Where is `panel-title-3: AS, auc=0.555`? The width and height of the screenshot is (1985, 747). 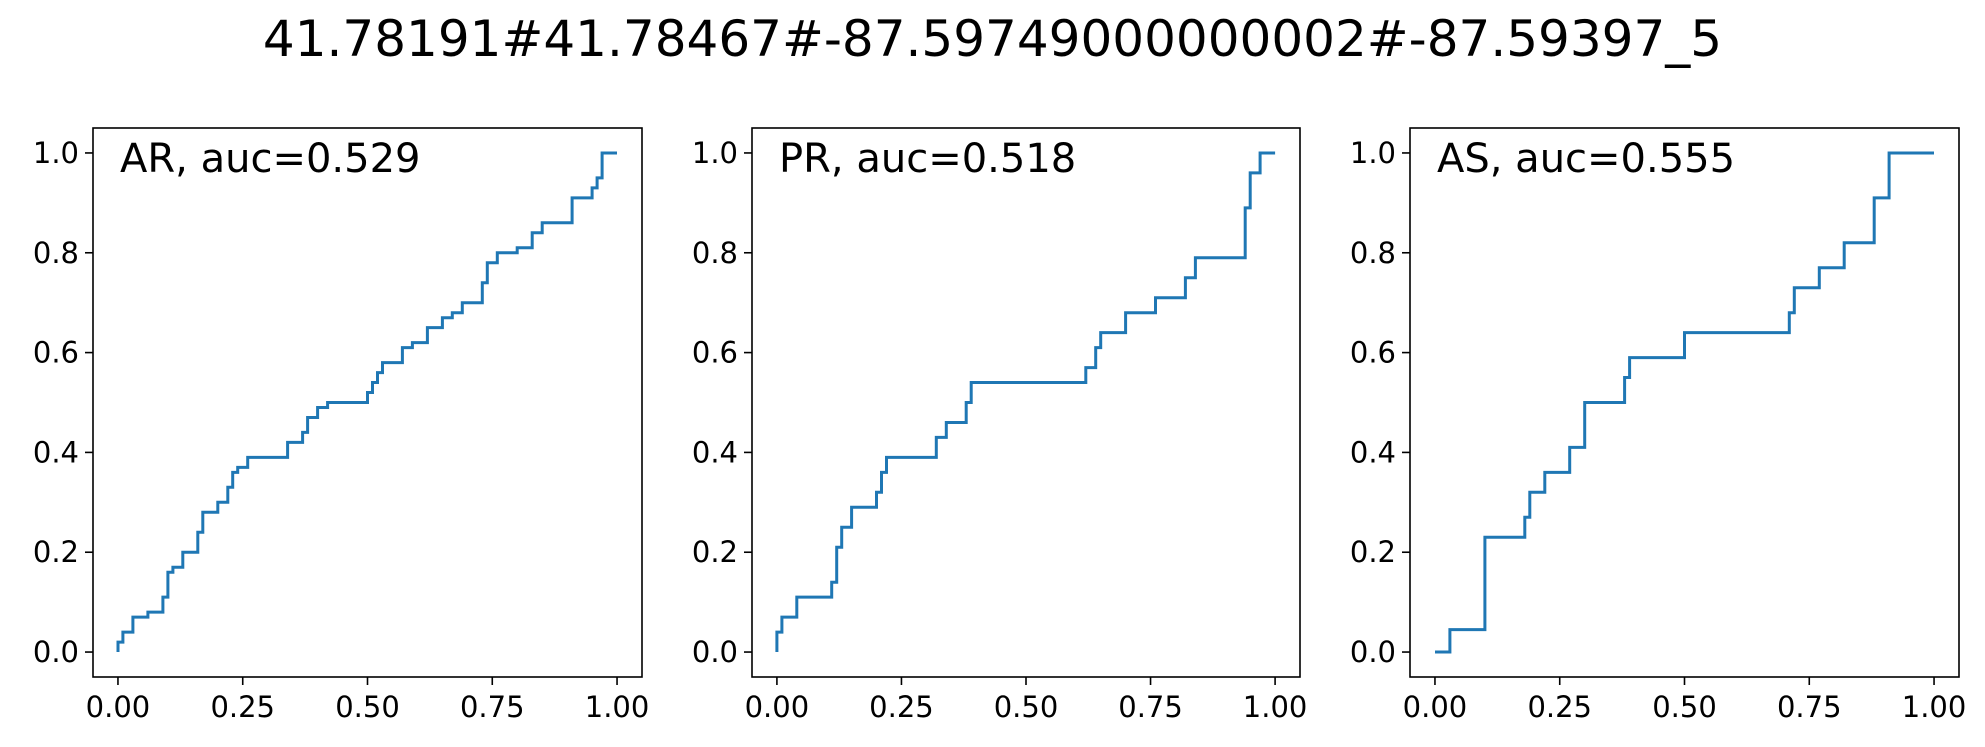
panel-title-3: AS, auc=0.555 is located at coordinates (1586, 159).